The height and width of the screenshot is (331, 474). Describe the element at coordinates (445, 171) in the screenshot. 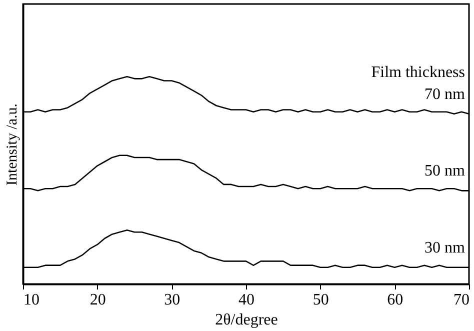

I see `series-label: 50 nm` at that location.